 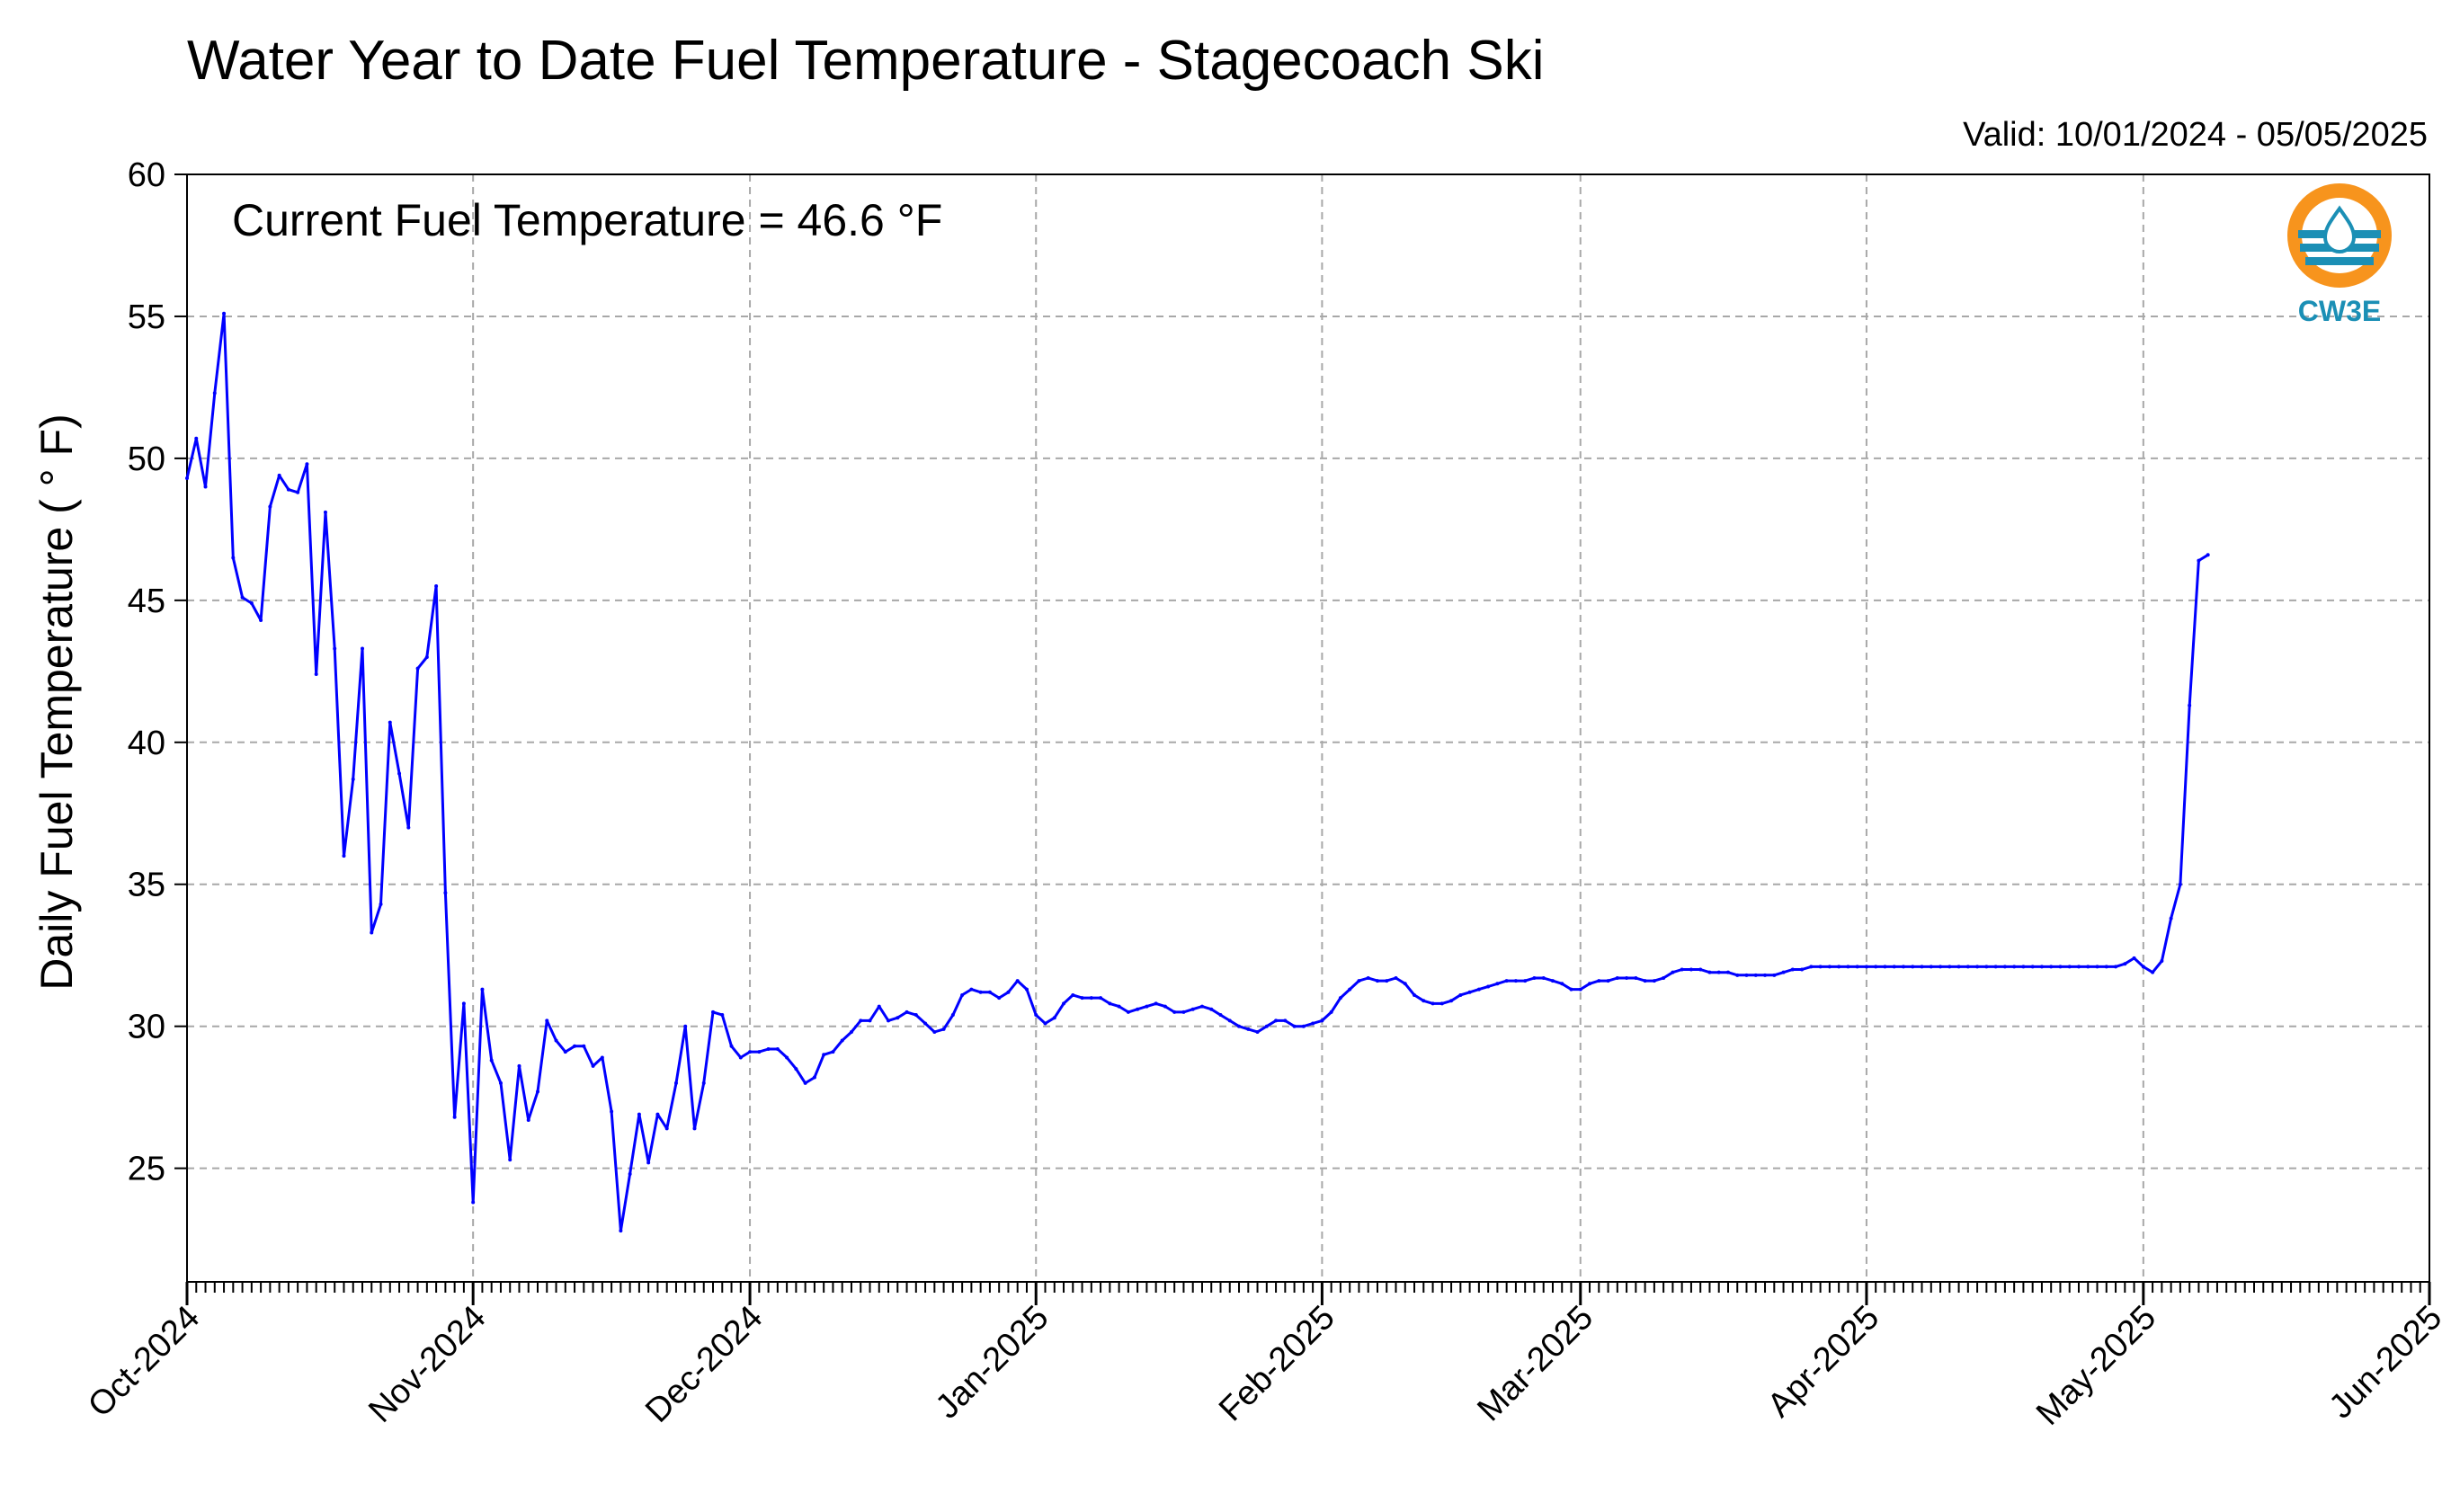 What do you see at coordinates (146, 317) in the screenshot?
I see `y-tick-label: 55` at bounding box center [146, 317].